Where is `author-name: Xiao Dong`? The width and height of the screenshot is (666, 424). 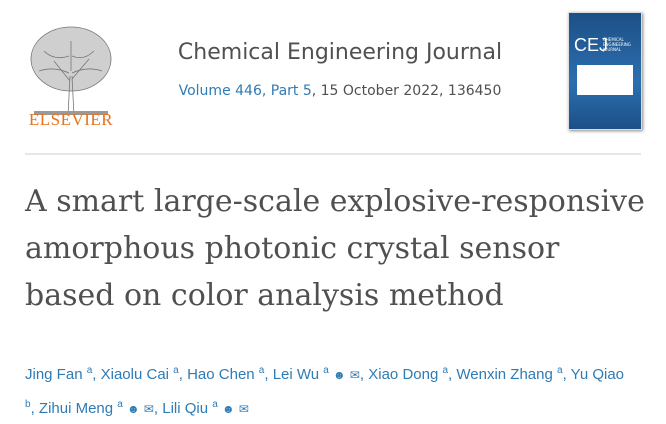
author-name: Xiao Dong is located at coordinates (403, 374).